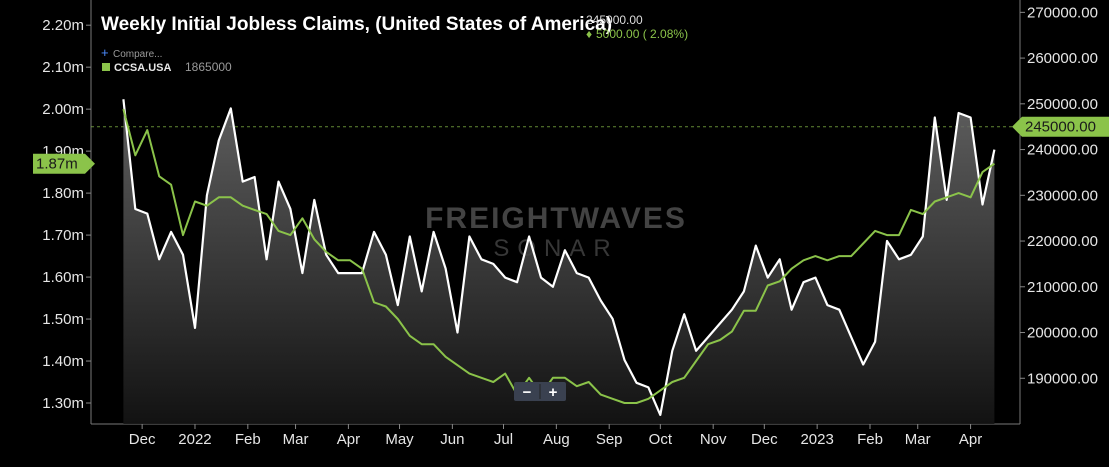  I want to click on right-current-badge: 245000.00, so click(1060, 126).